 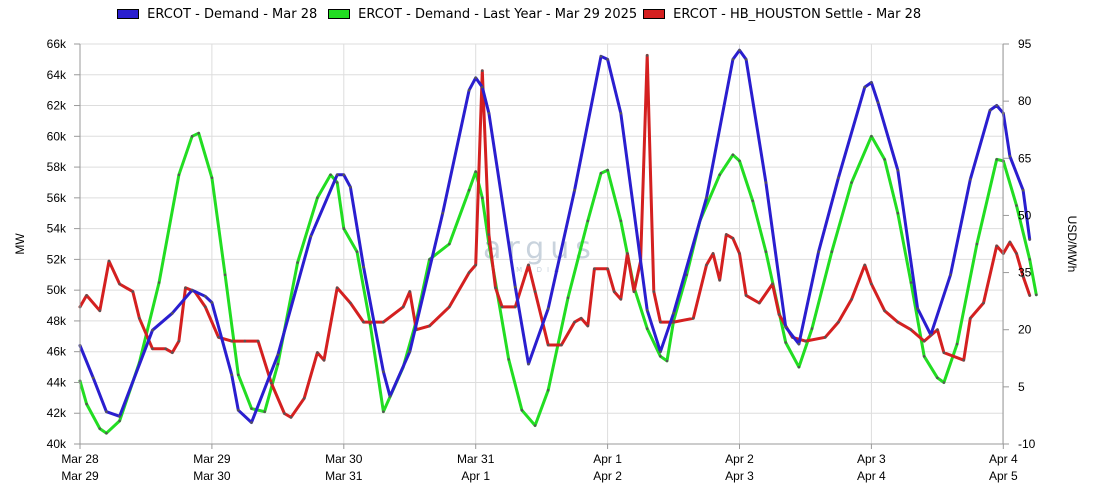 What do you see at coordinates (57, 198) in the screenshot?
I see `y-left-tick-label: 56k` at bounding box center [57, 198].